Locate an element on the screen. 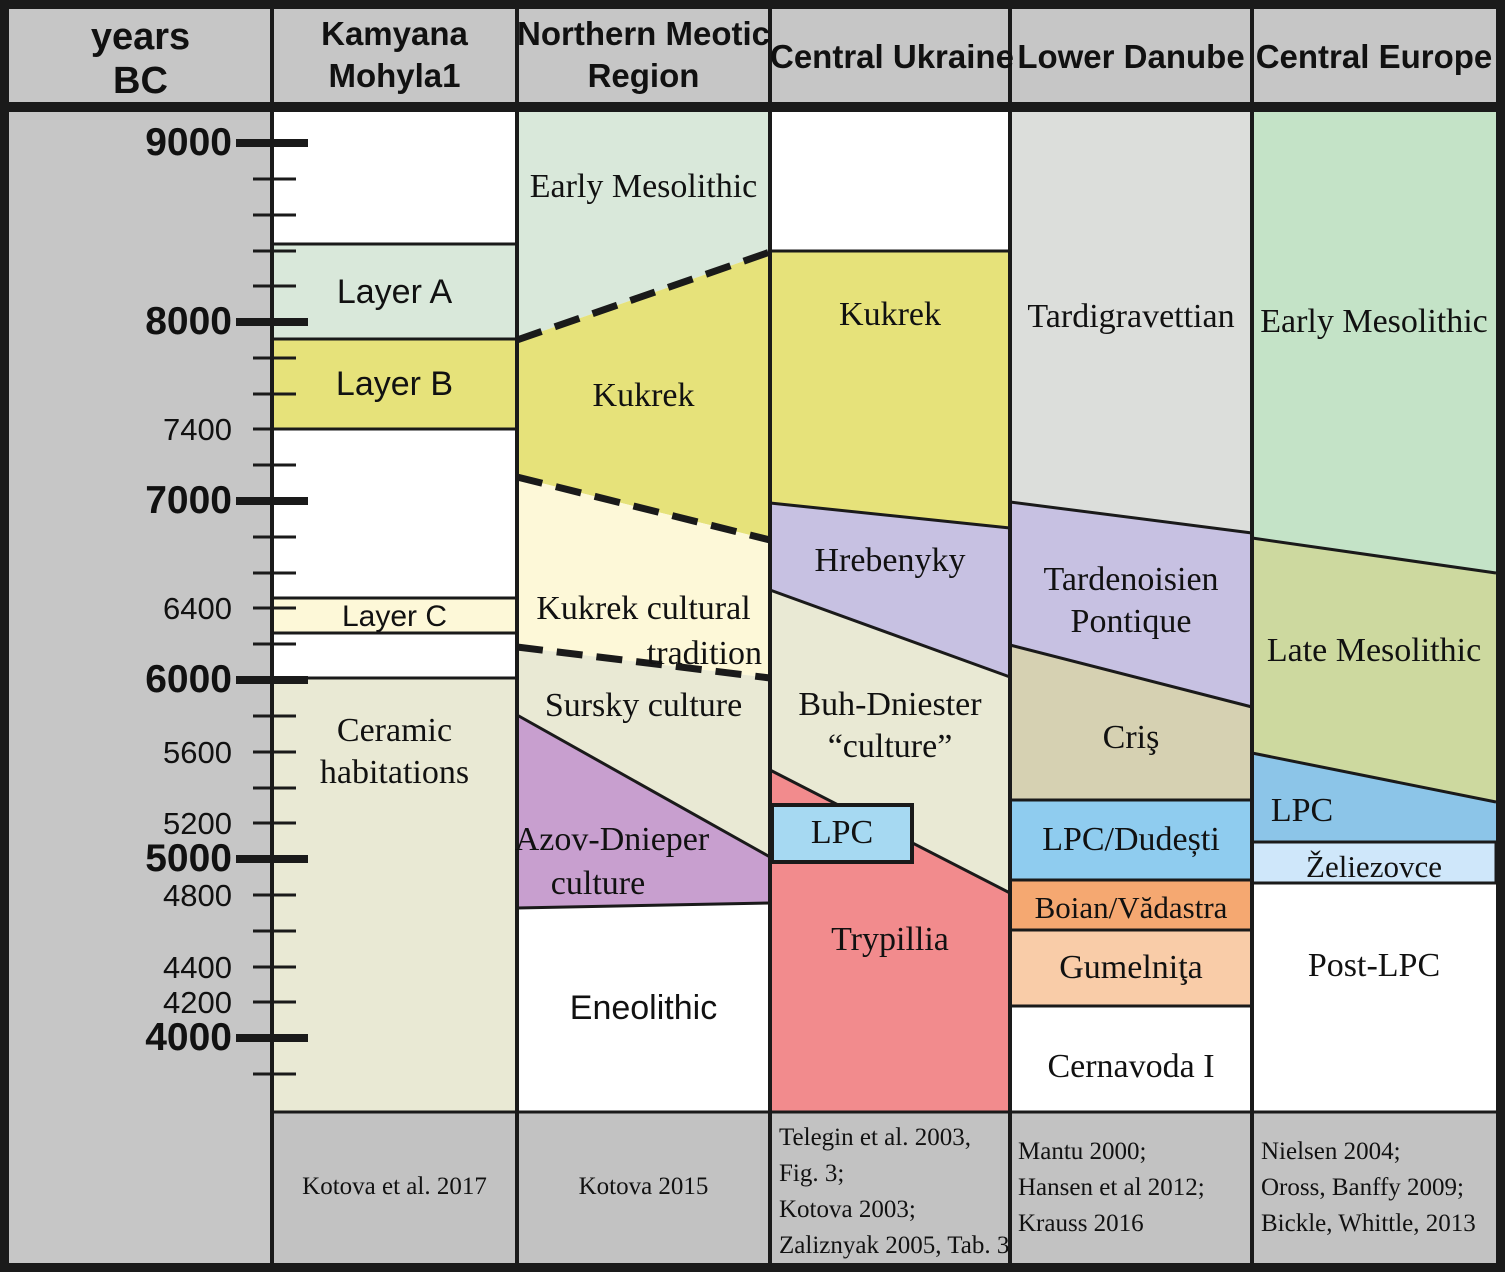 The height and width of the screenshot is (1272, 1505). header-lower-danube: Lower Danube is located at coordinates (1131, 56).